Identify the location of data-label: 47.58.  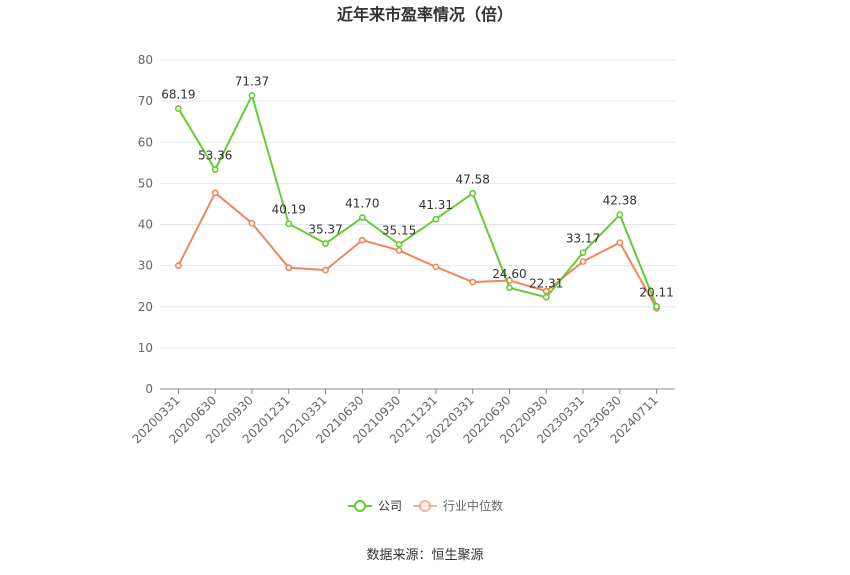
(472, 179).